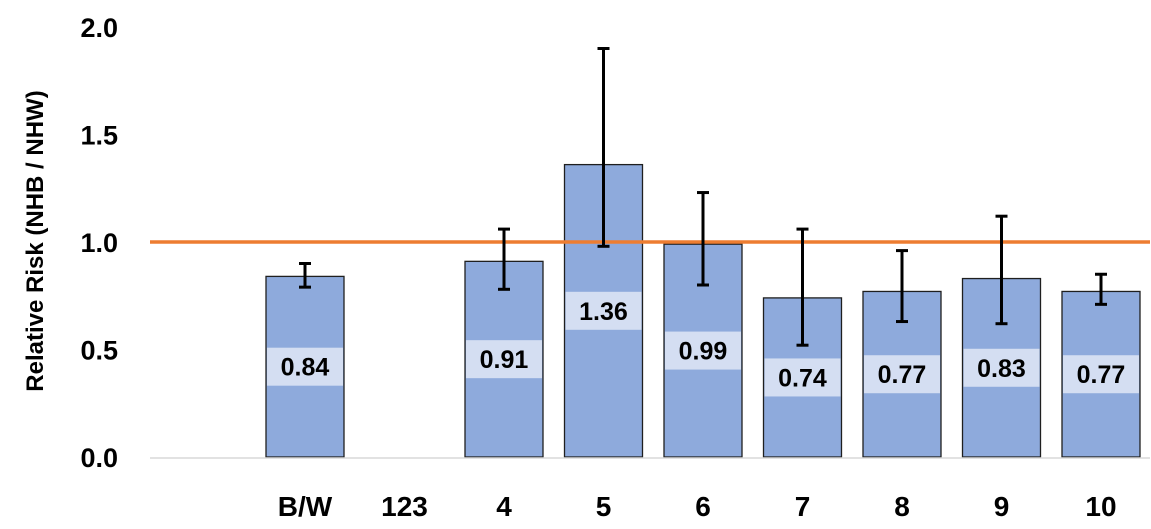 Image resolution: width=1151 pixels, height=529 pixels. I want to click on data-label-text: 0.84, so click(305, 368).